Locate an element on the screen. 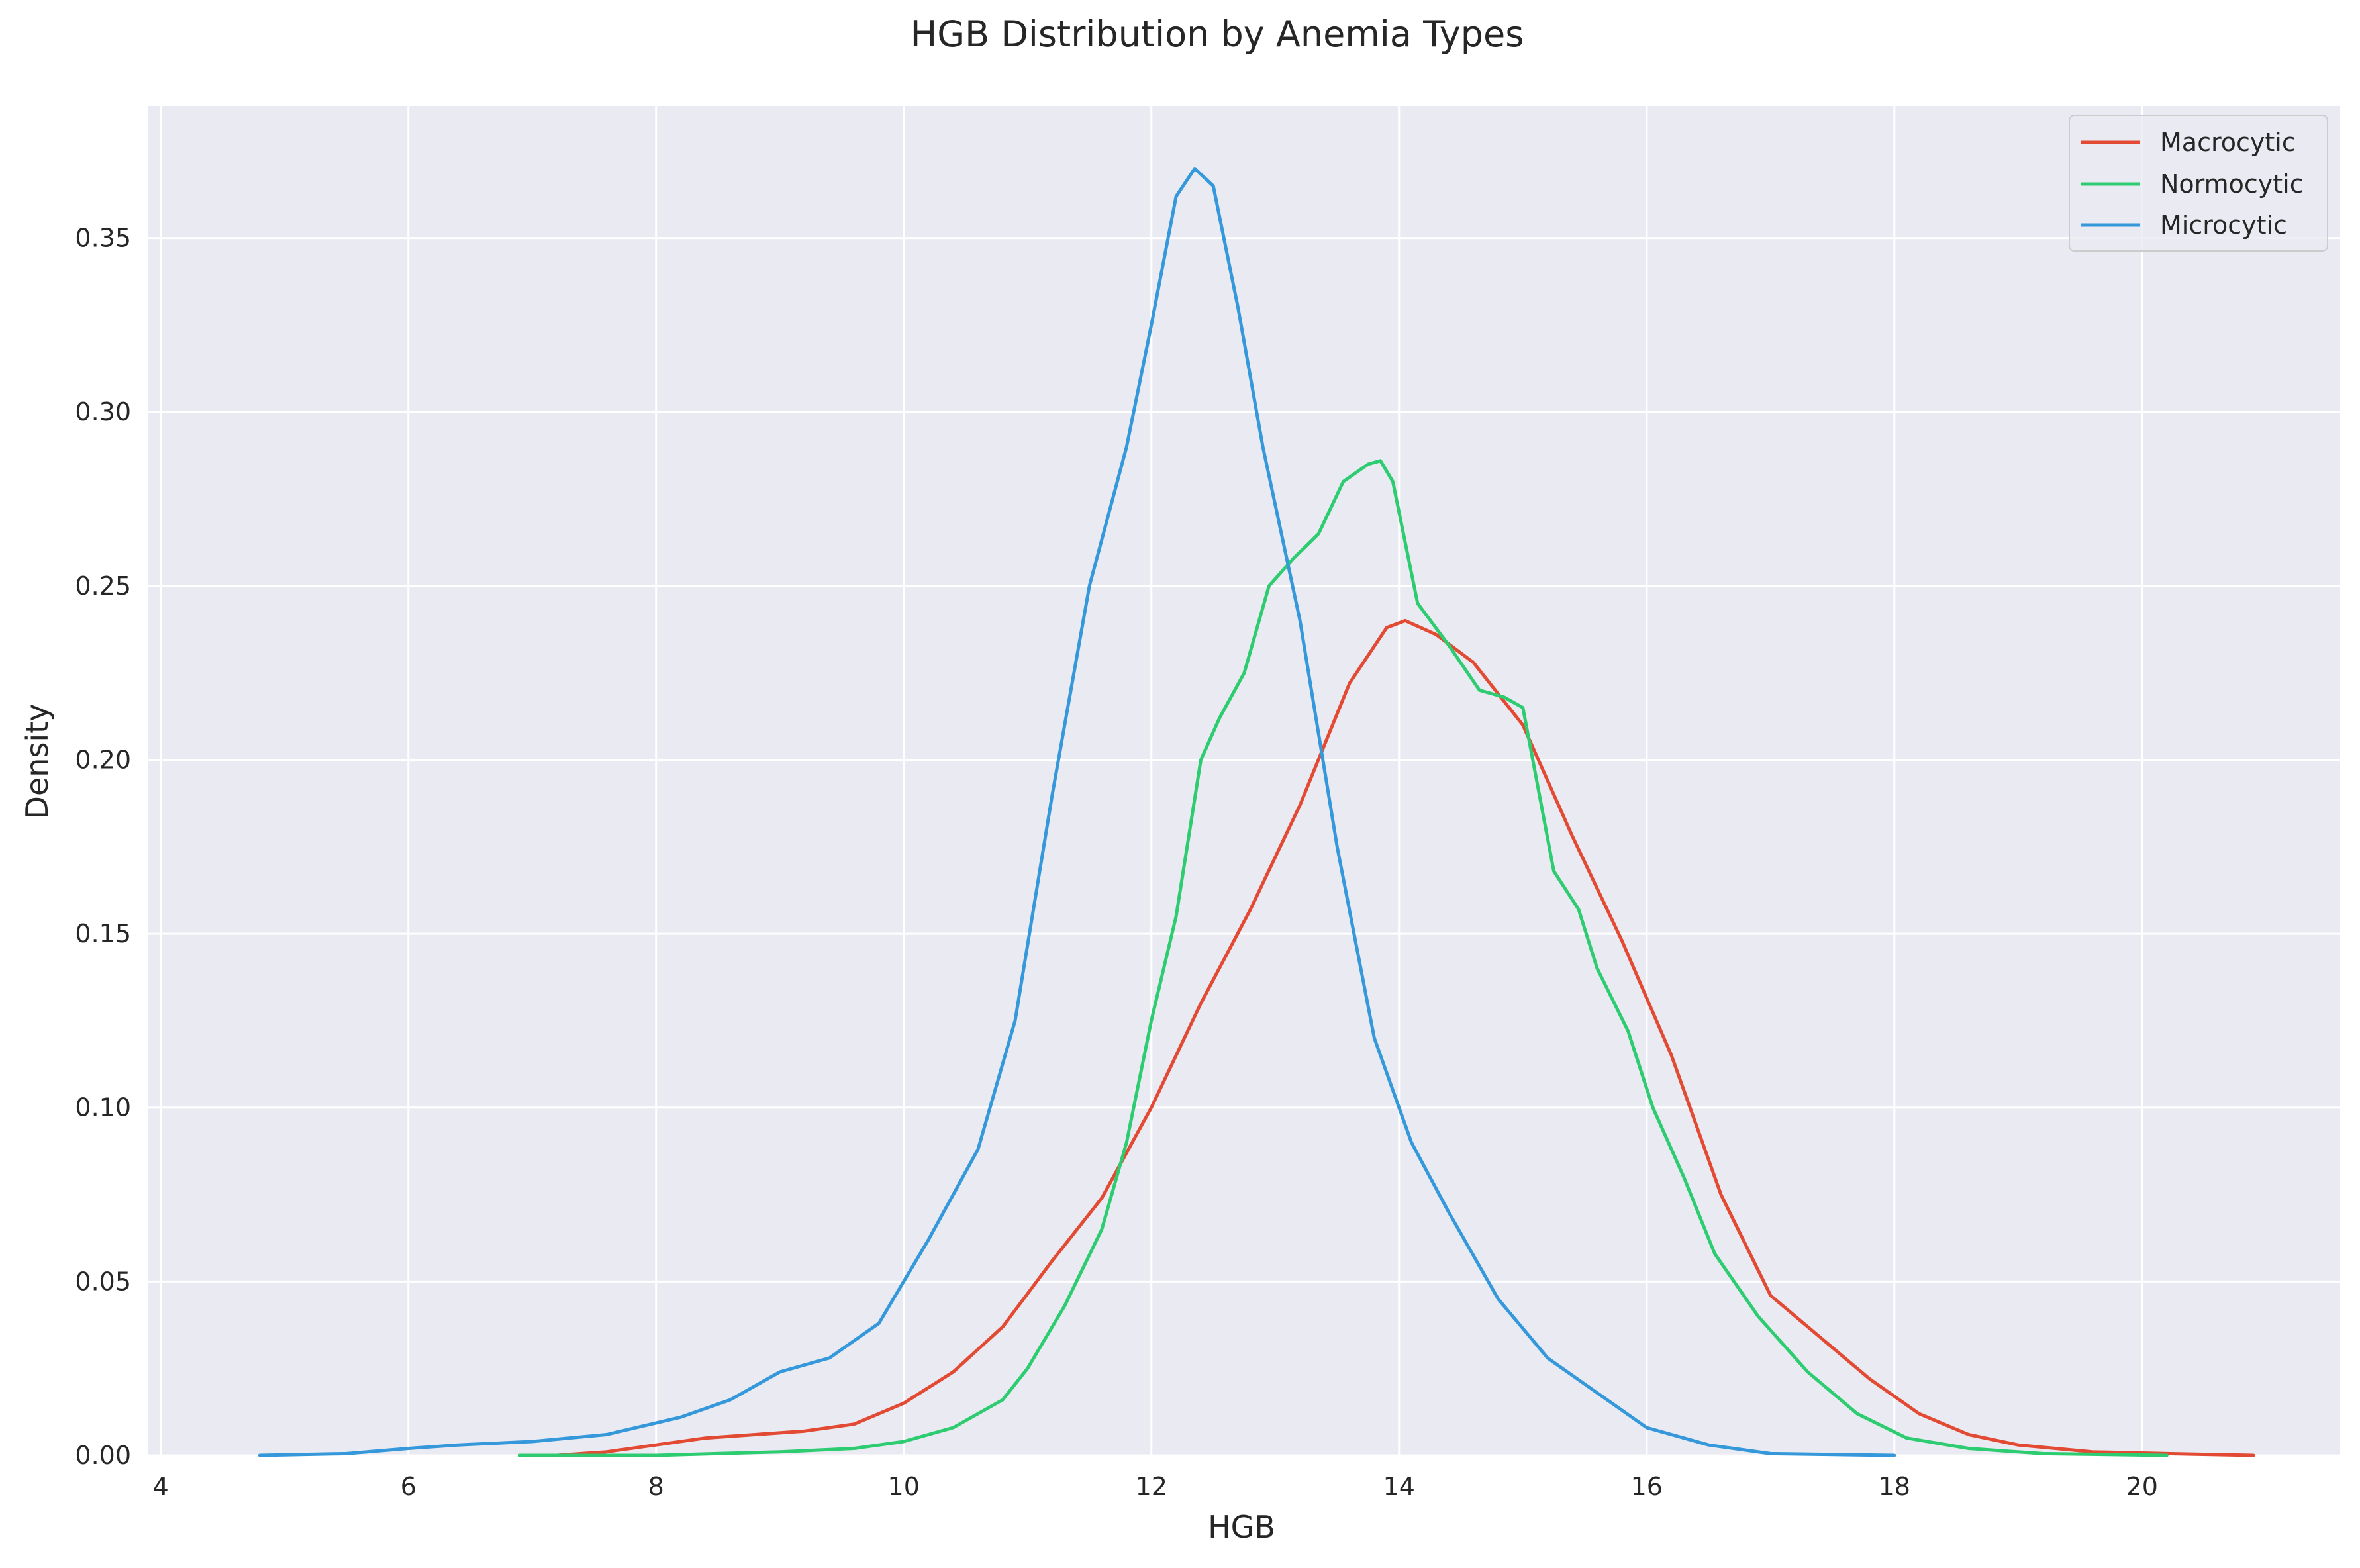  legend-label-macrocytic: Macrocytic is located at coordinates (2228, 142).